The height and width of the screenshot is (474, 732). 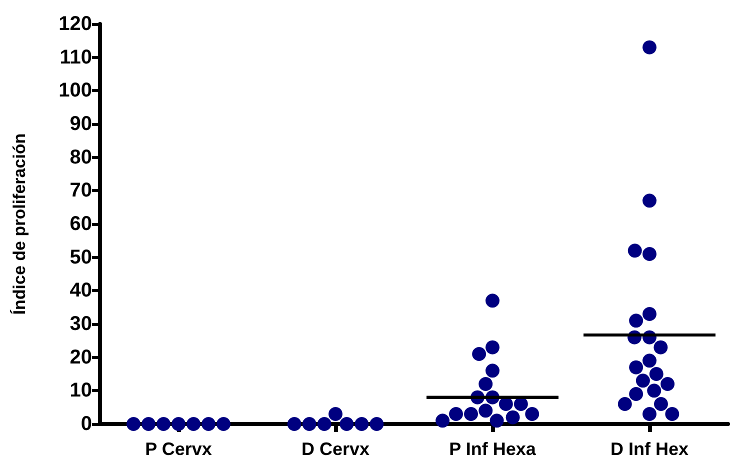 What do you see at coordinates (76, 57) in the screenshot?
I see `y-tick-label: 110` at bounding box center [76, 57].